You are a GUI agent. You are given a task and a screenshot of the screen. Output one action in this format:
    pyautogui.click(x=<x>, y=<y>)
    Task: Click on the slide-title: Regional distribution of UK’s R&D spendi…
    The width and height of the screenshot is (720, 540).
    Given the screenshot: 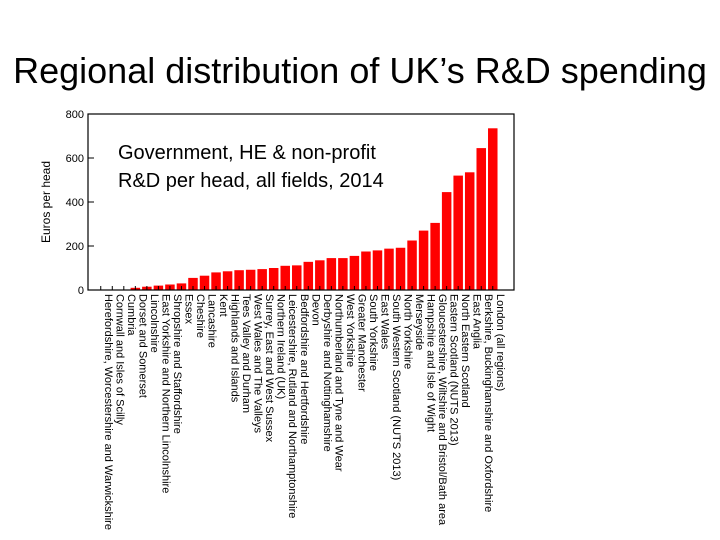 What is the action you would take?
    pyautogui.click(x=360, y=70)
    